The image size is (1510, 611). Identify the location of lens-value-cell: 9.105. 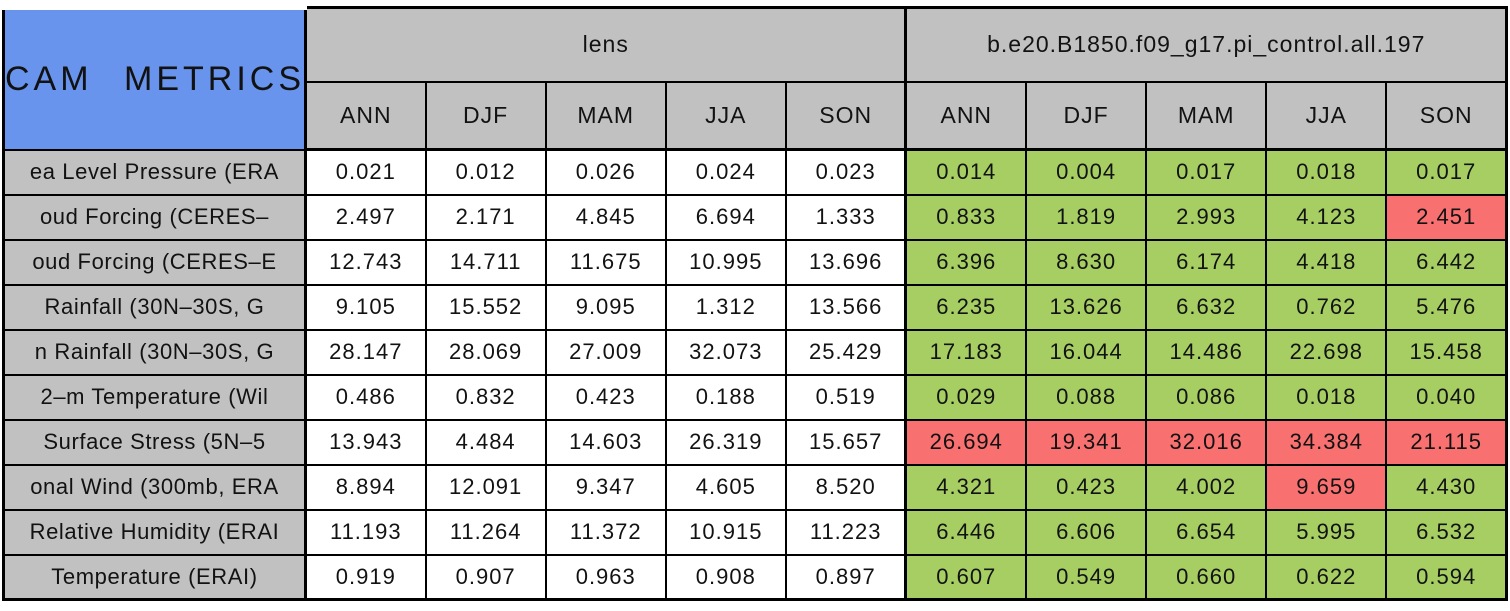
(365, 307).